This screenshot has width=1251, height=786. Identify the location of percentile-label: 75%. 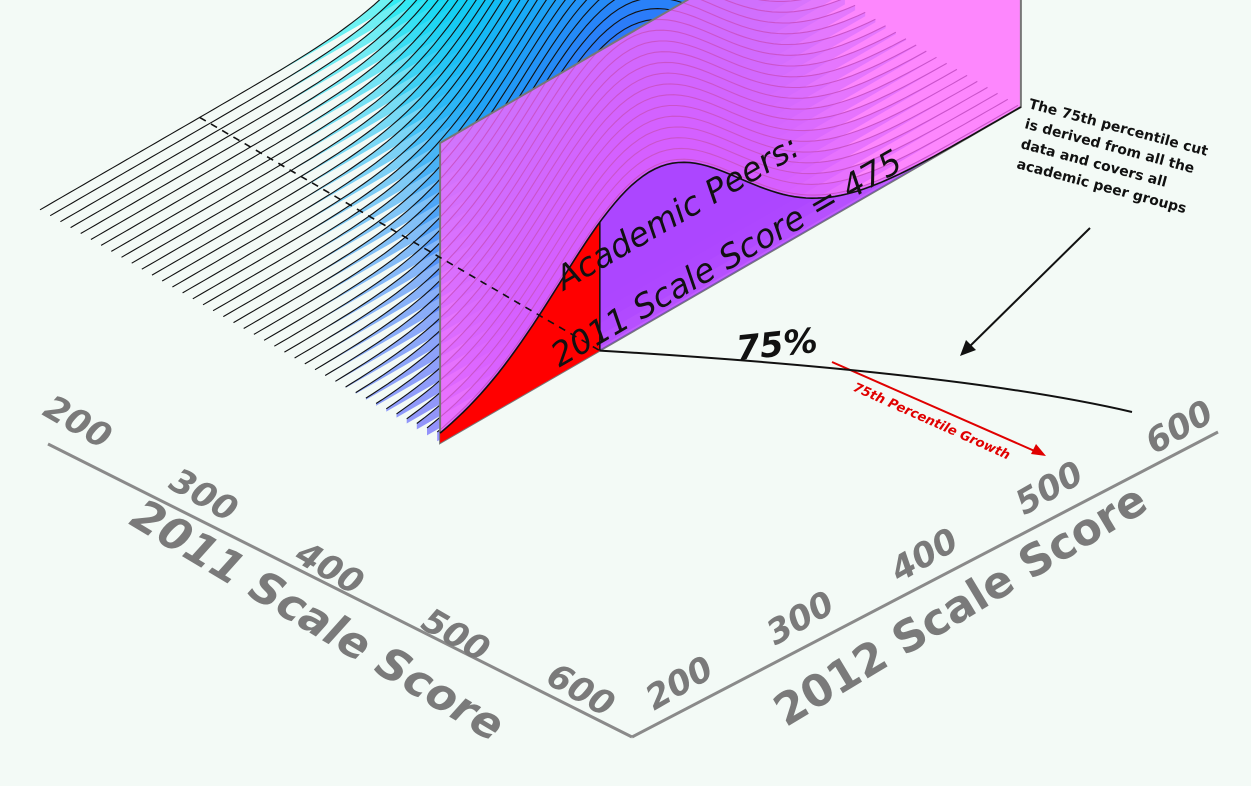
(776, 345).